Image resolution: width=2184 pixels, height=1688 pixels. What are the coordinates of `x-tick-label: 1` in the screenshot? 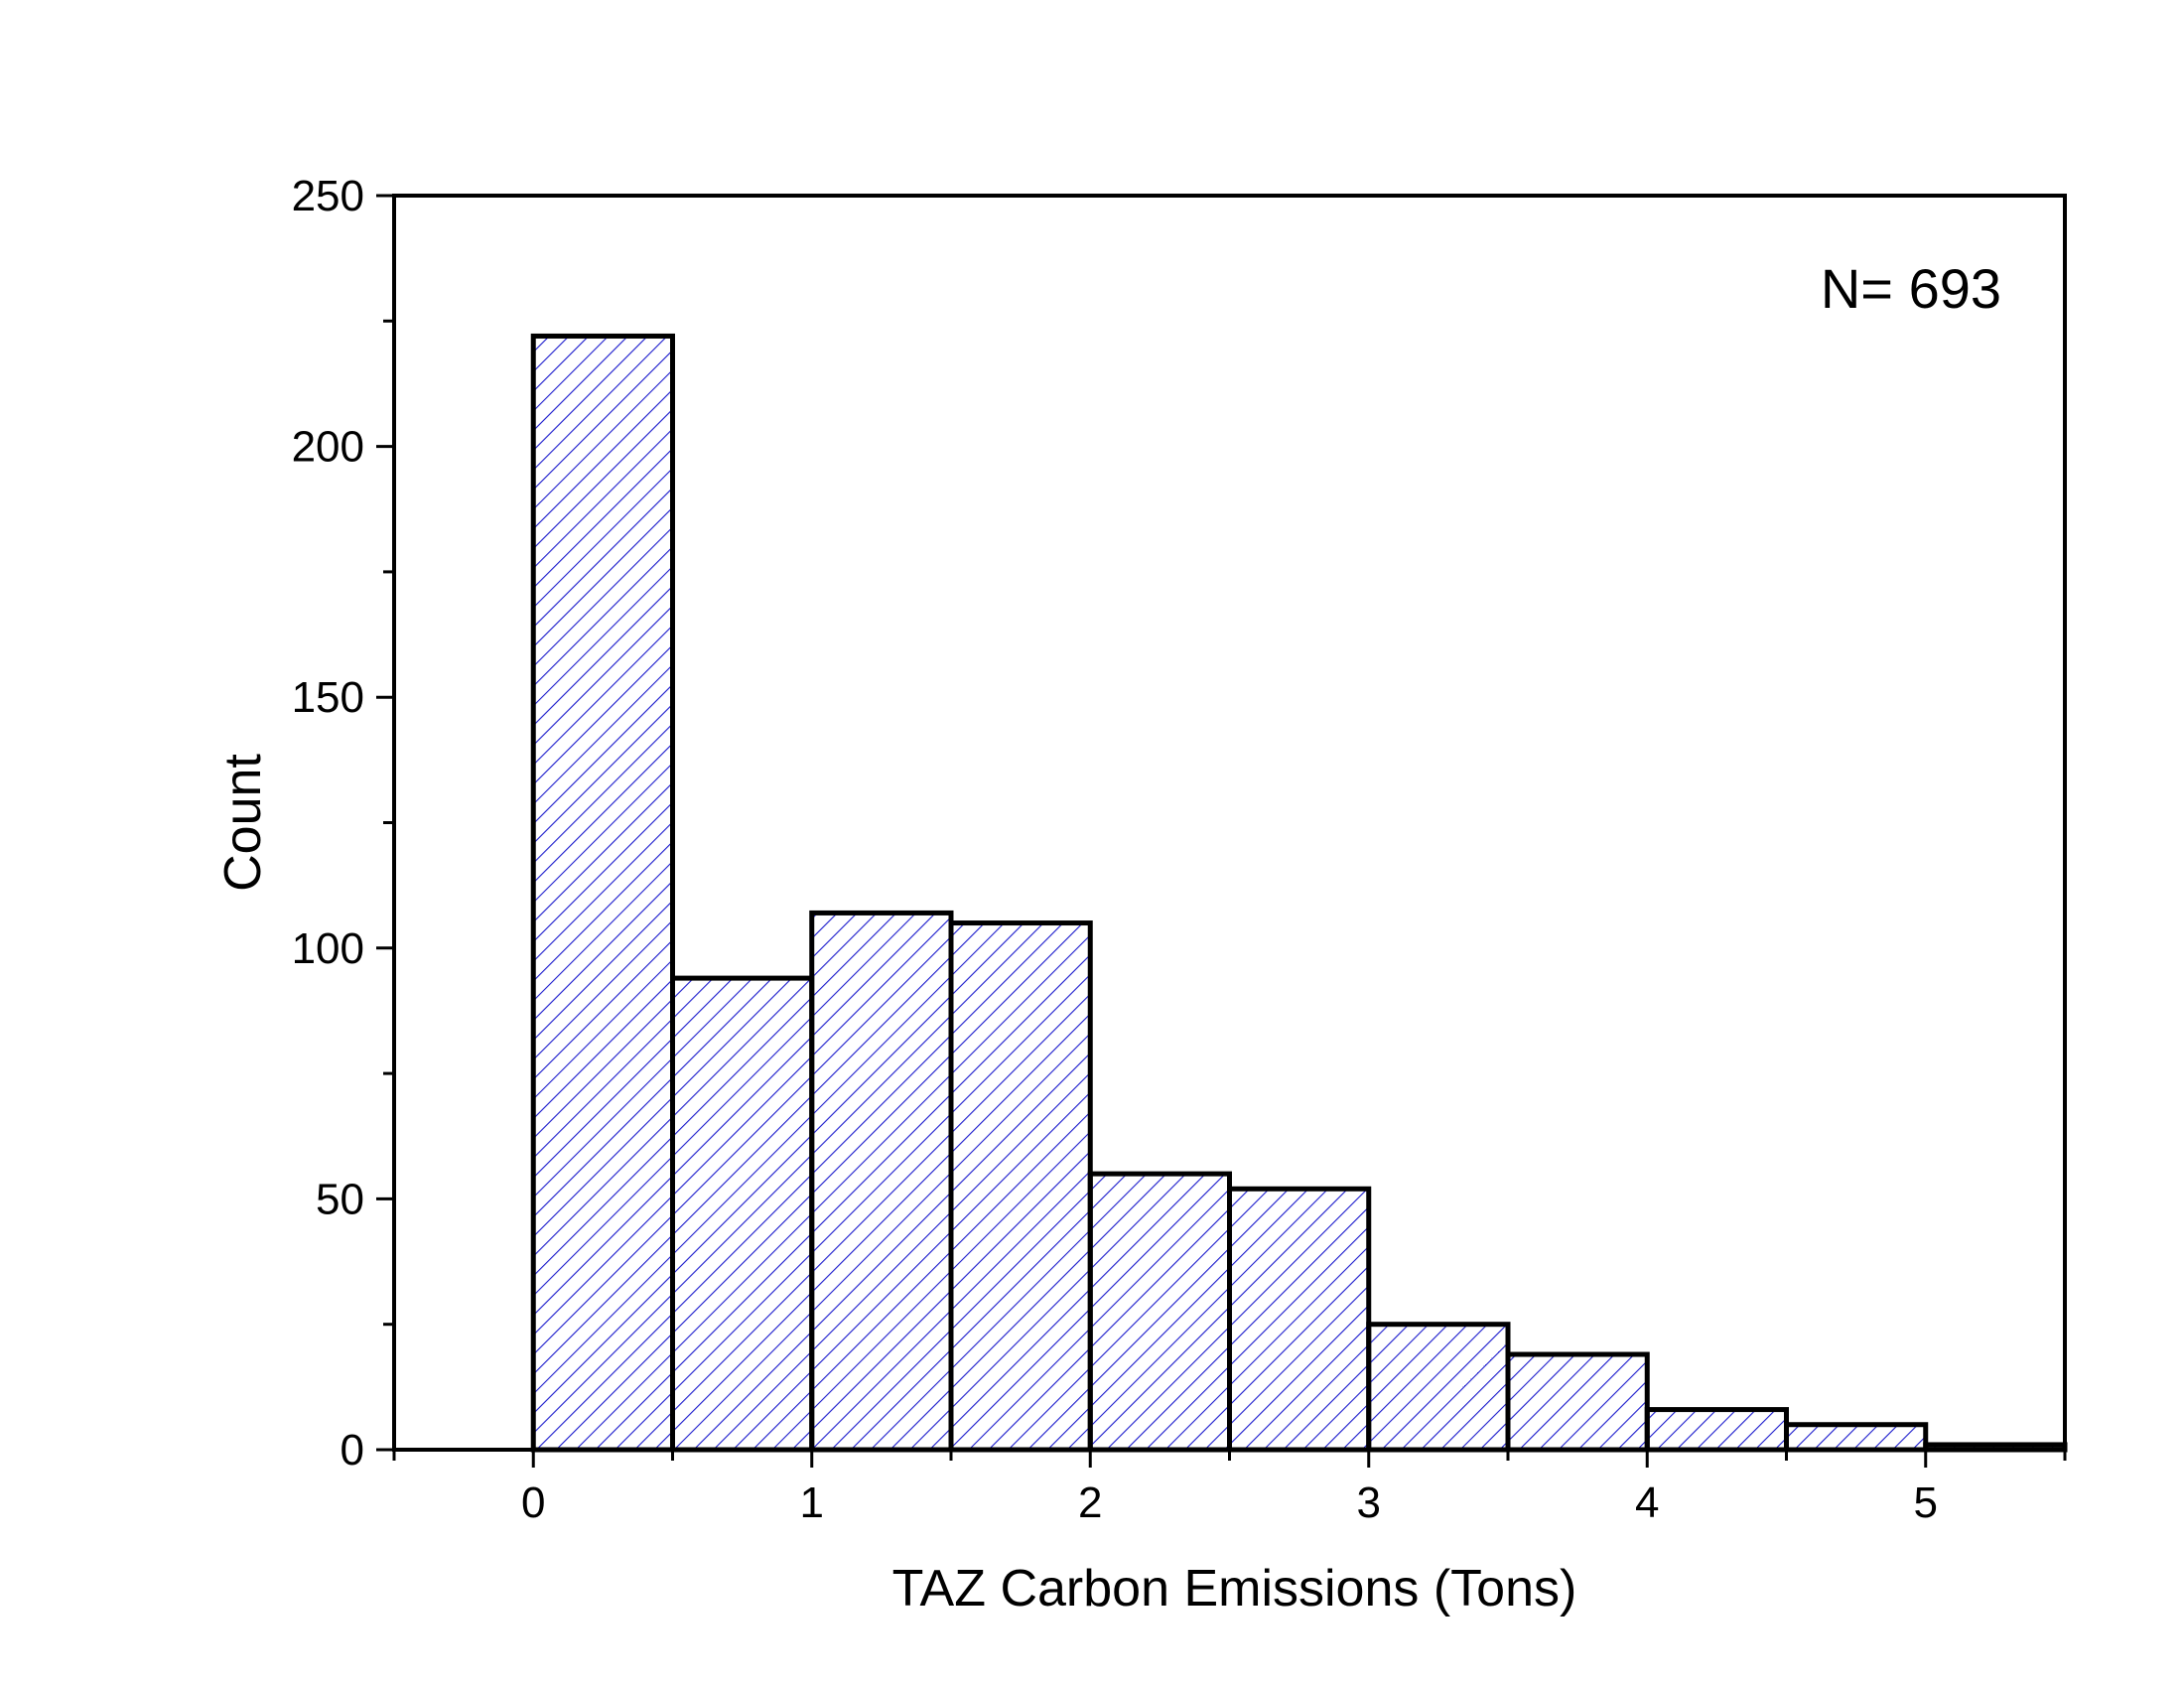 It's located at (812, 1502).